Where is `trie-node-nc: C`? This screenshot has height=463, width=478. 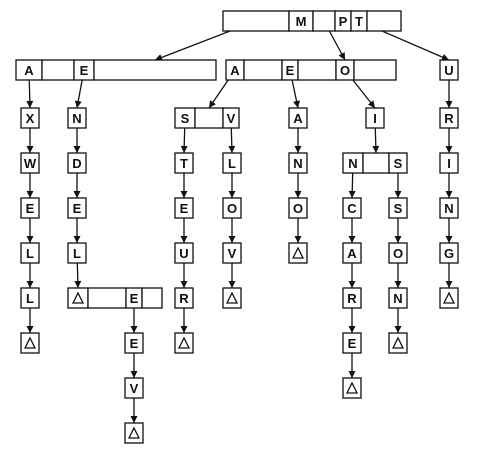 trie-node-nc: C is located at coordinates (352, 208).